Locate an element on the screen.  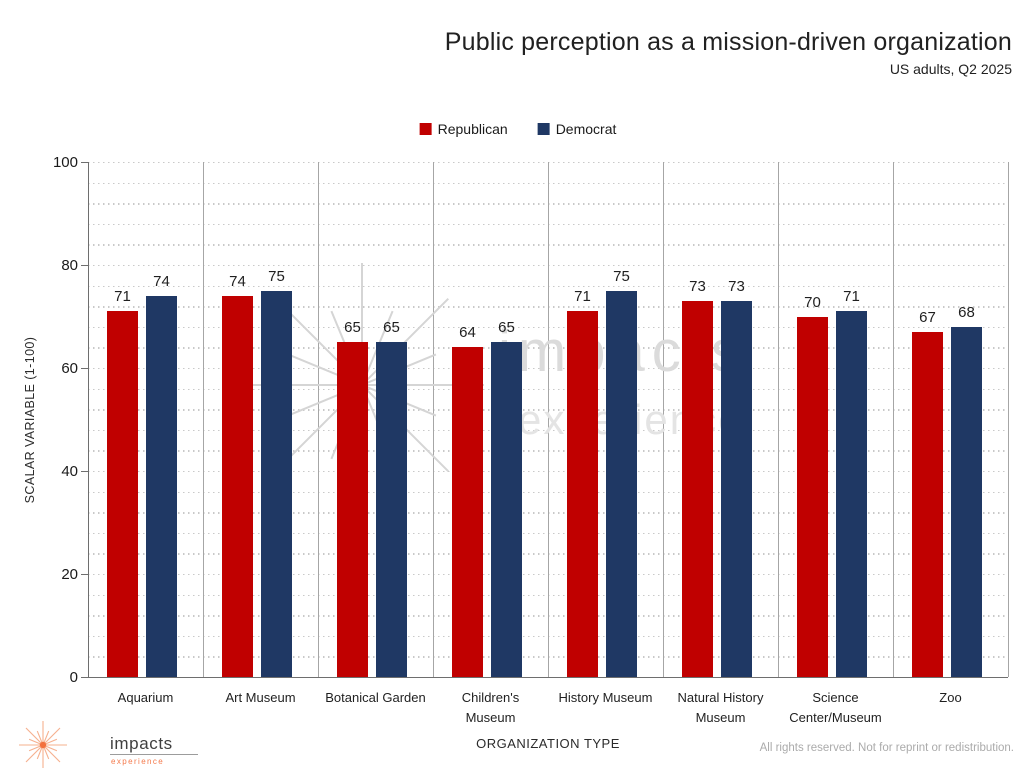
logo-impacts-text: impacts is located at coordinates (141, 743).